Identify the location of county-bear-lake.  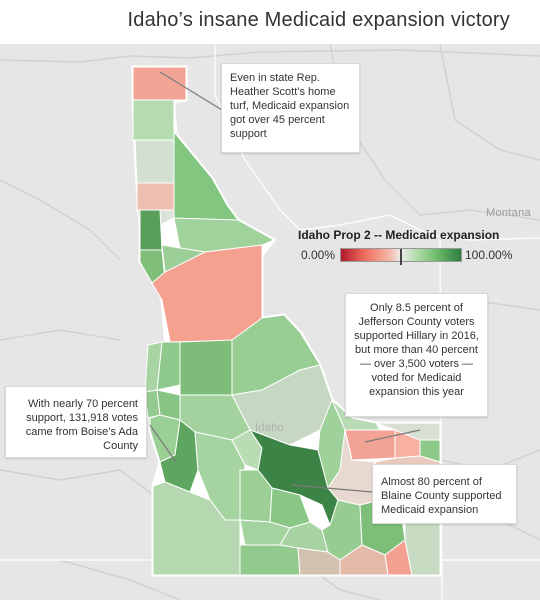
(422, 547).